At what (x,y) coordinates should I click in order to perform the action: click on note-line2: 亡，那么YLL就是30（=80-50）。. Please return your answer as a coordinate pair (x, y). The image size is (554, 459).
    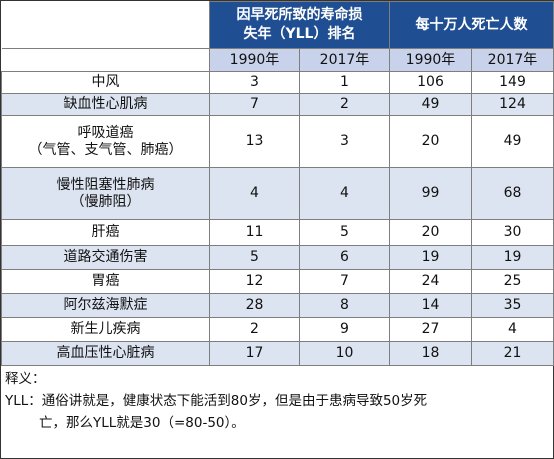
    Looking at the image, I should click on (142, 423).